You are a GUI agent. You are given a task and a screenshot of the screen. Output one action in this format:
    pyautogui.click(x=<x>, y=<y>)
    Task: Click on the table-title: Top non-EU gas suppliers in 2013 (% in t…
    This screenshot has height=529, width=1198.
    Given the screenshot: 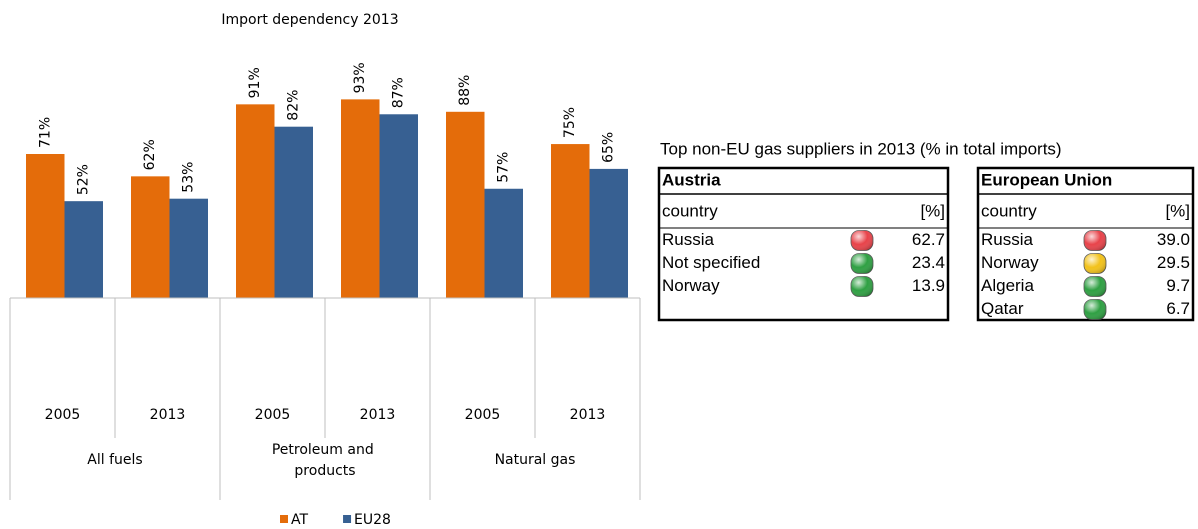 What is the action you would take?
    pyautogui.click(x=861, y=148)
    